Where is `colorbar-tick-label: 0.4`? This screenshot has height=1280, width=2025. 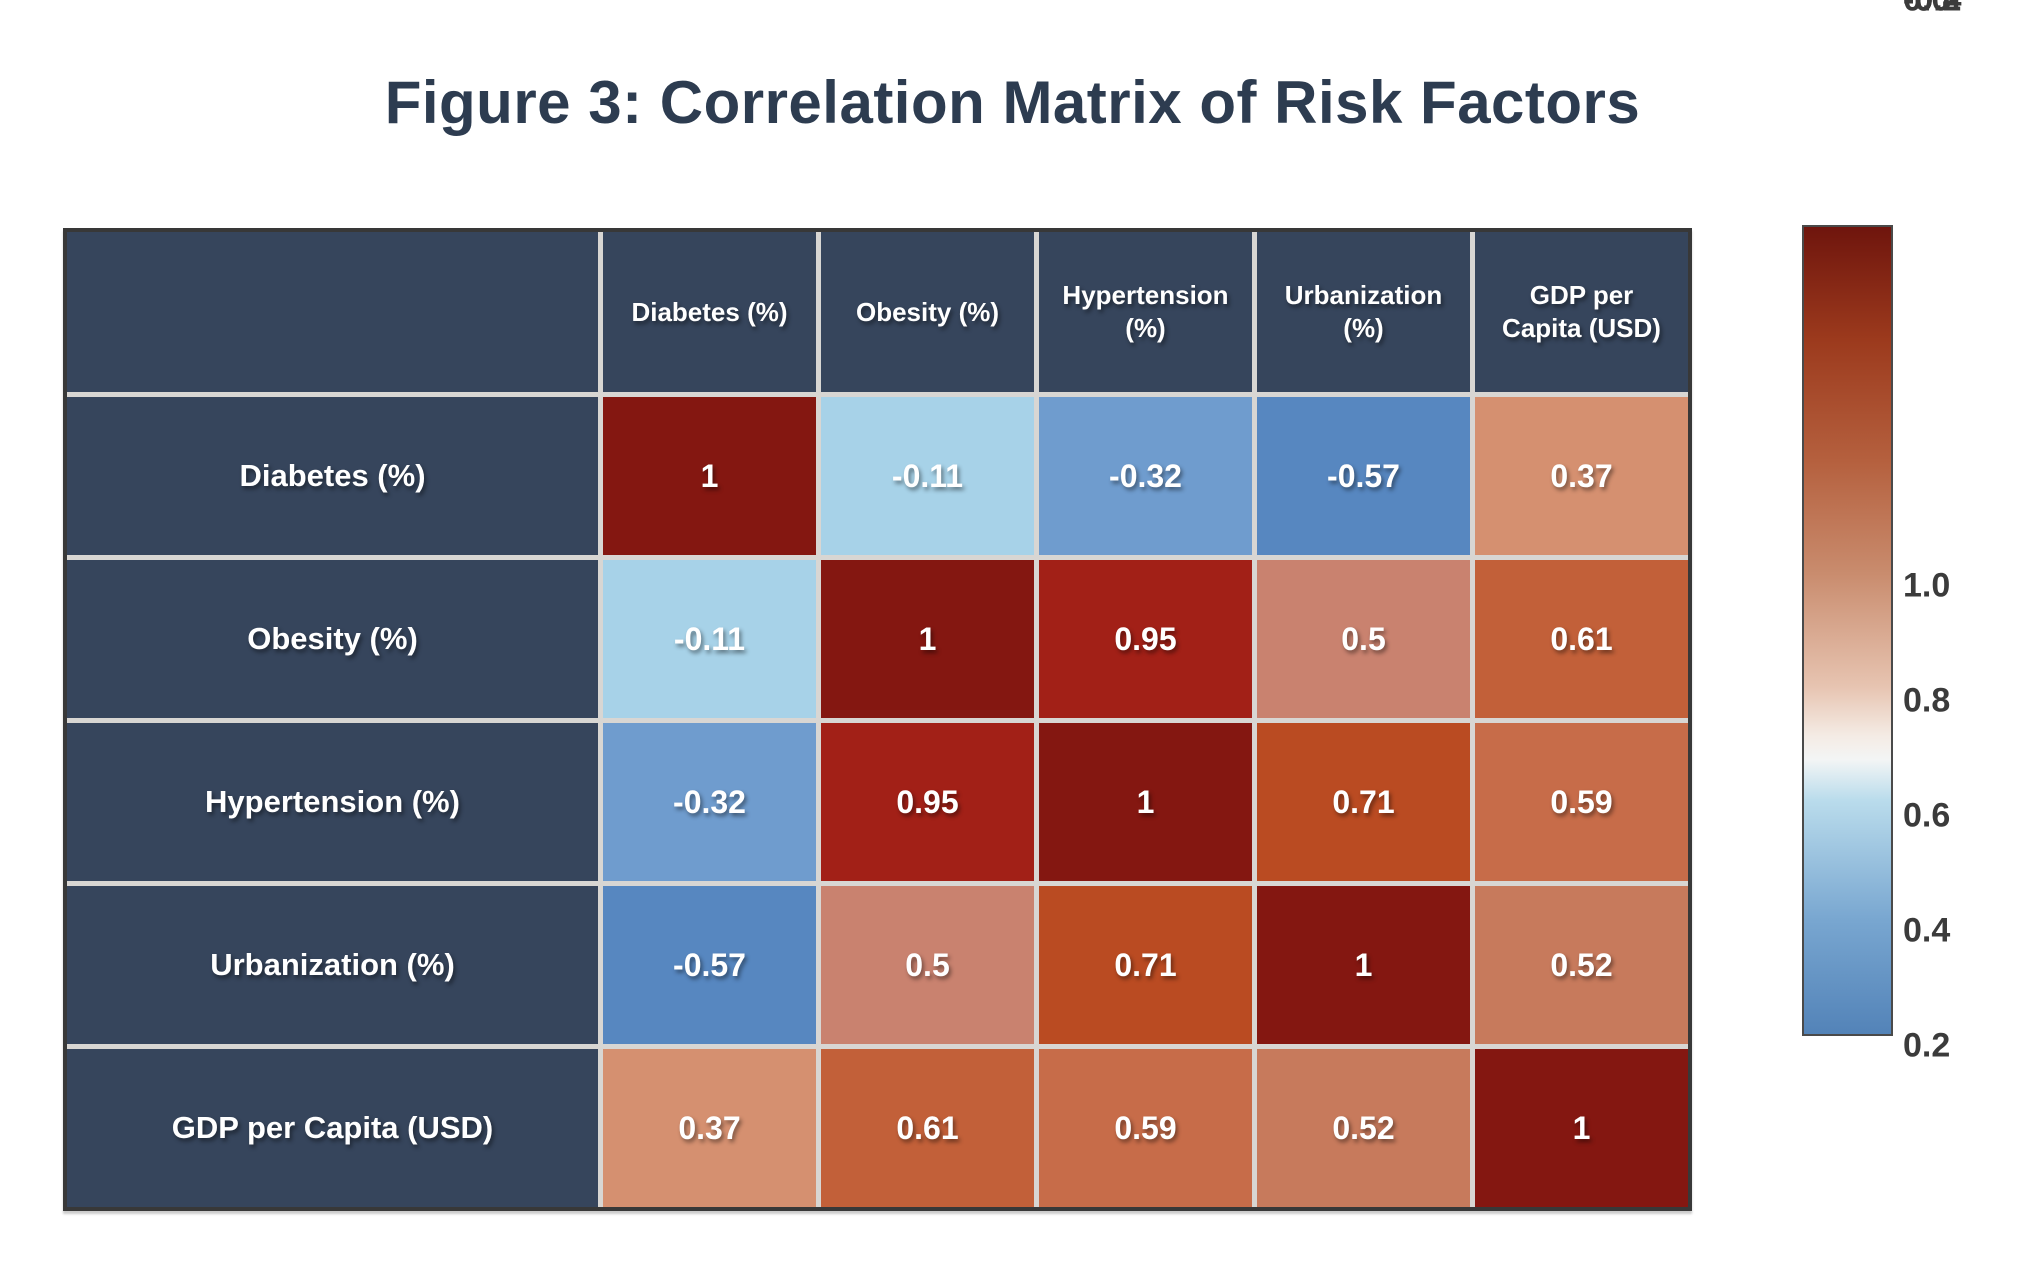
colorbar-tick-label: 0.4 is located at coordinates (1927, 930).